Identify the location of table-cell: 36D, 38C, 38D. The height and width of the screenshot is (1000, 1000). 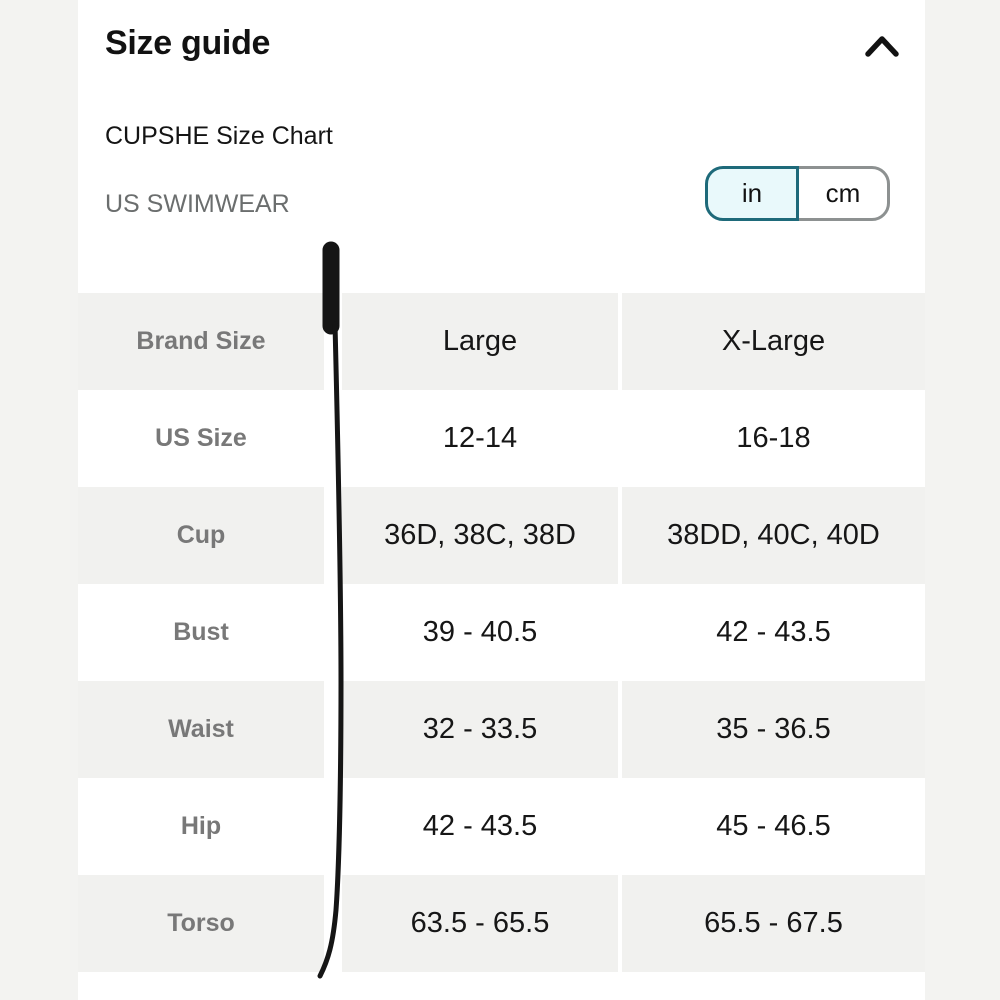
(480, 535).